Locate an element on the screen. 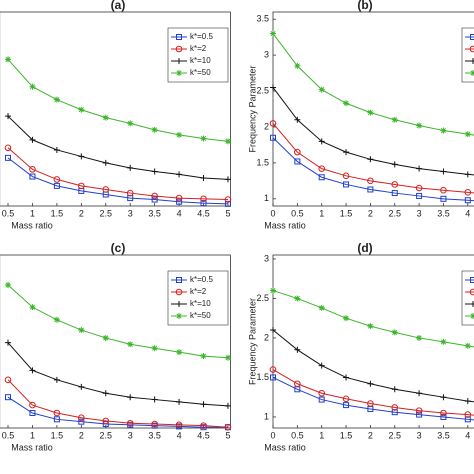 Image resolution: width=474 pixels, height=474 pixels. y-axis-label: Frequency Parameter is located at coordinates (252, 108).